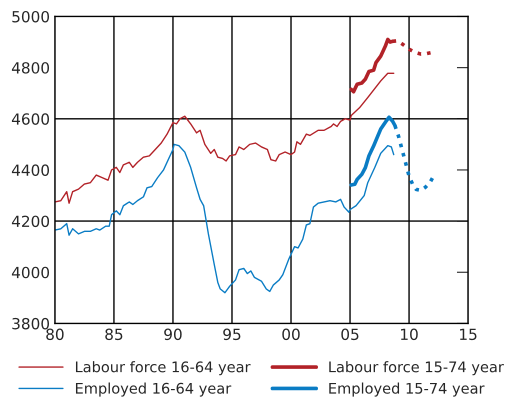  Describe the element at coordinates (31, 68) in the screenshot. I see `y-tick-label: 4800` at that location.